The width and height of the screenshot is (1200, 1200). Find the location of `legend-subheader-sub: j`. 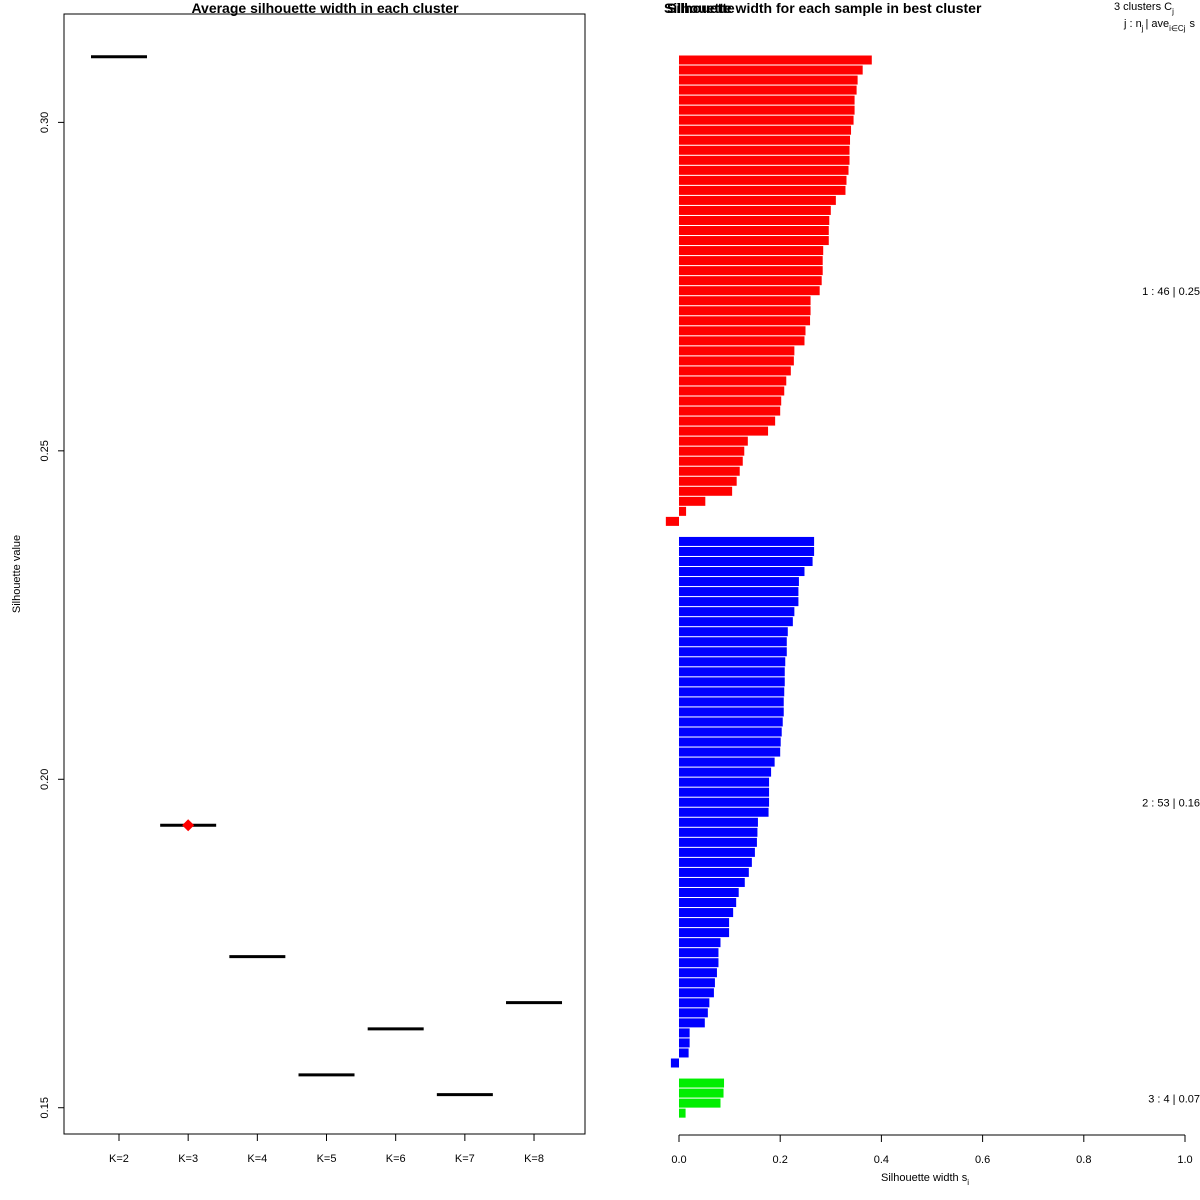

legend-subheader-sub: j is located at coordinates (1142, 28).